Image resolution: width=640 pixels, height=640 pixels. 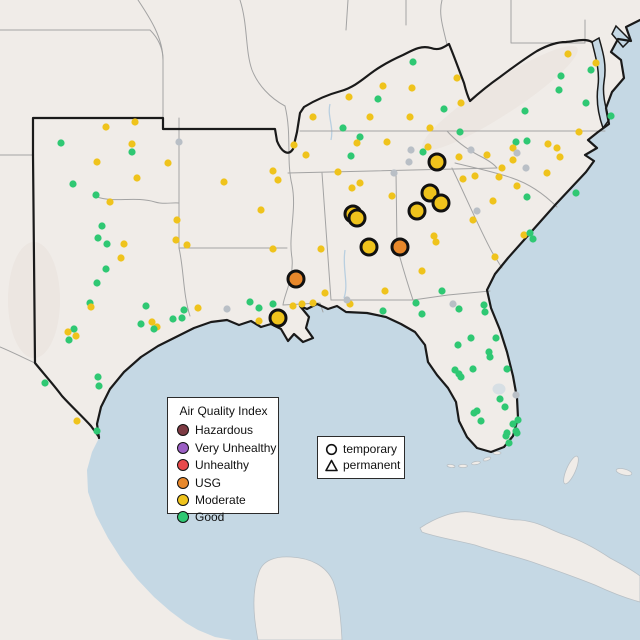 I want to click on triangle-marker-icon, so click(x=331, y=465).